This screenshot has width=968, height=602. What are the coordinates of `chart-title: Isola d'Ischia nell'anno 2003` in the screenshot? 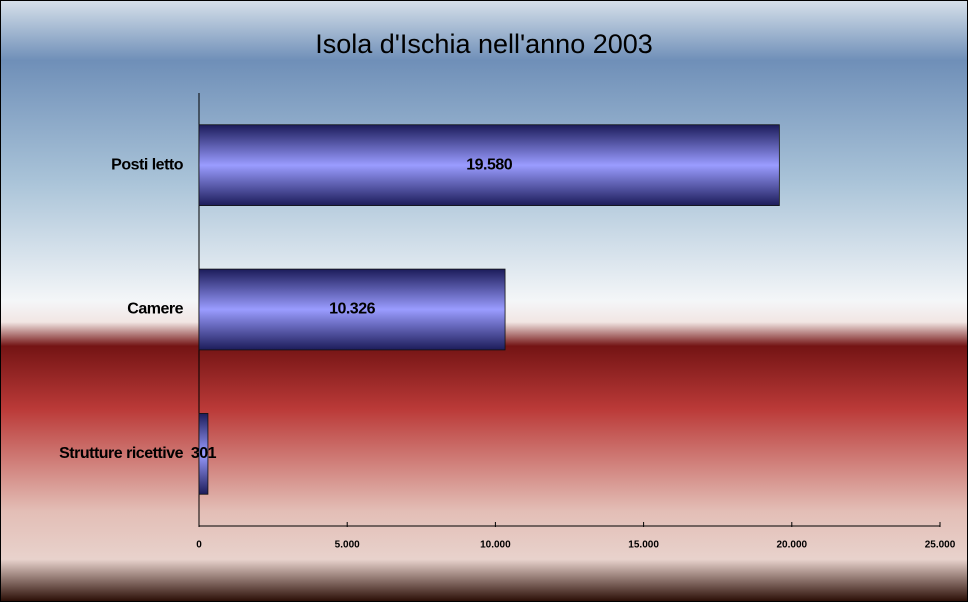 It's located at (484, 44).